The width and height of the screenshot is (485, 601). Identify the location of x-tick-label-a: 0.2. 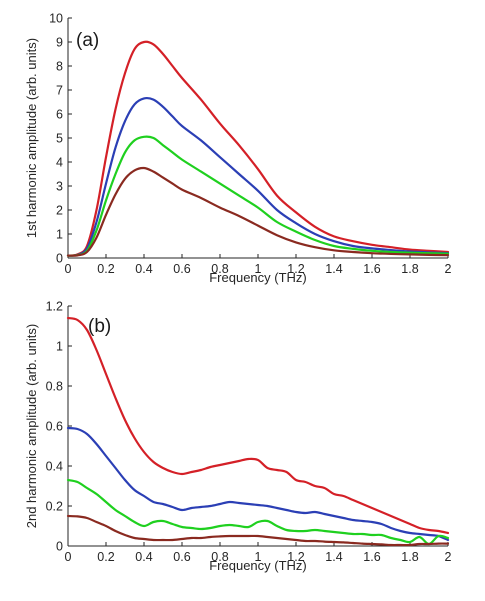
(105, 269).